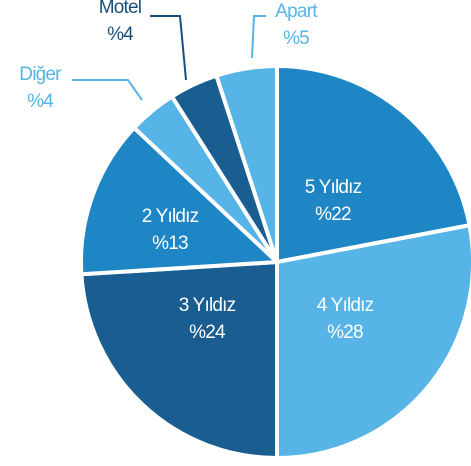 The height and width of the screenshot is (466, 471). I want to click on slice-value: %13, so click(170, 243).